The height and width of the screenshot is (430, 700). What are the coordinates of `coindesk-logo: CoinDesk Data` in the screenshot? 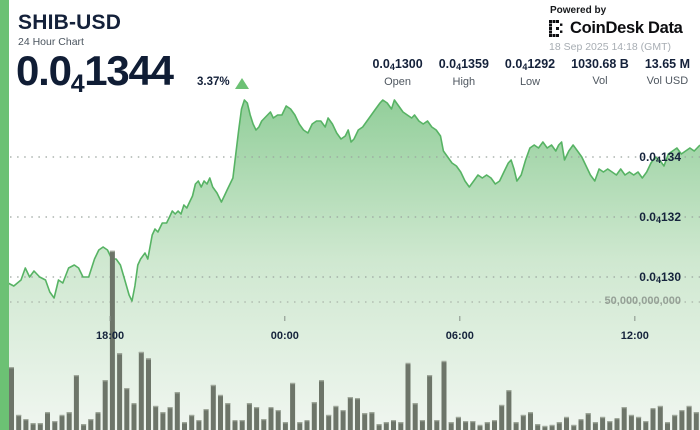 It's located at (623, 28).